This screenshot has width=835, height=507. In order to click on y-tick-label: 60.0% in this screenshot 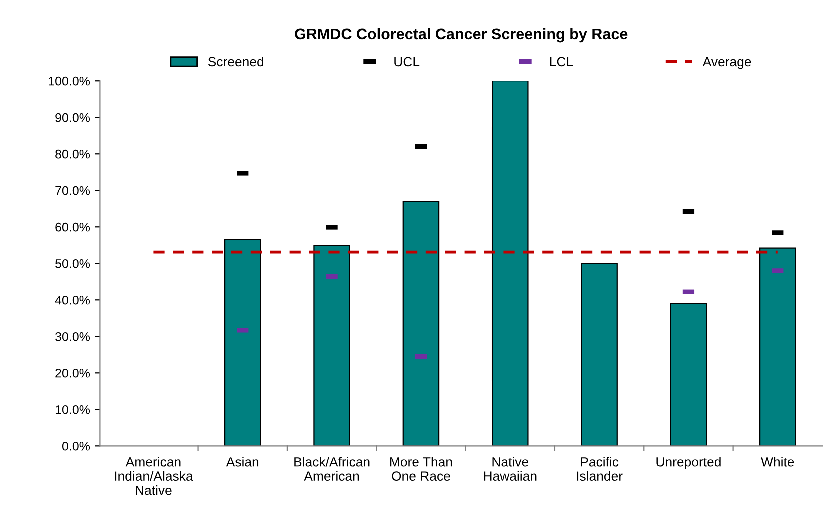, I will do `click(73, 227)`.